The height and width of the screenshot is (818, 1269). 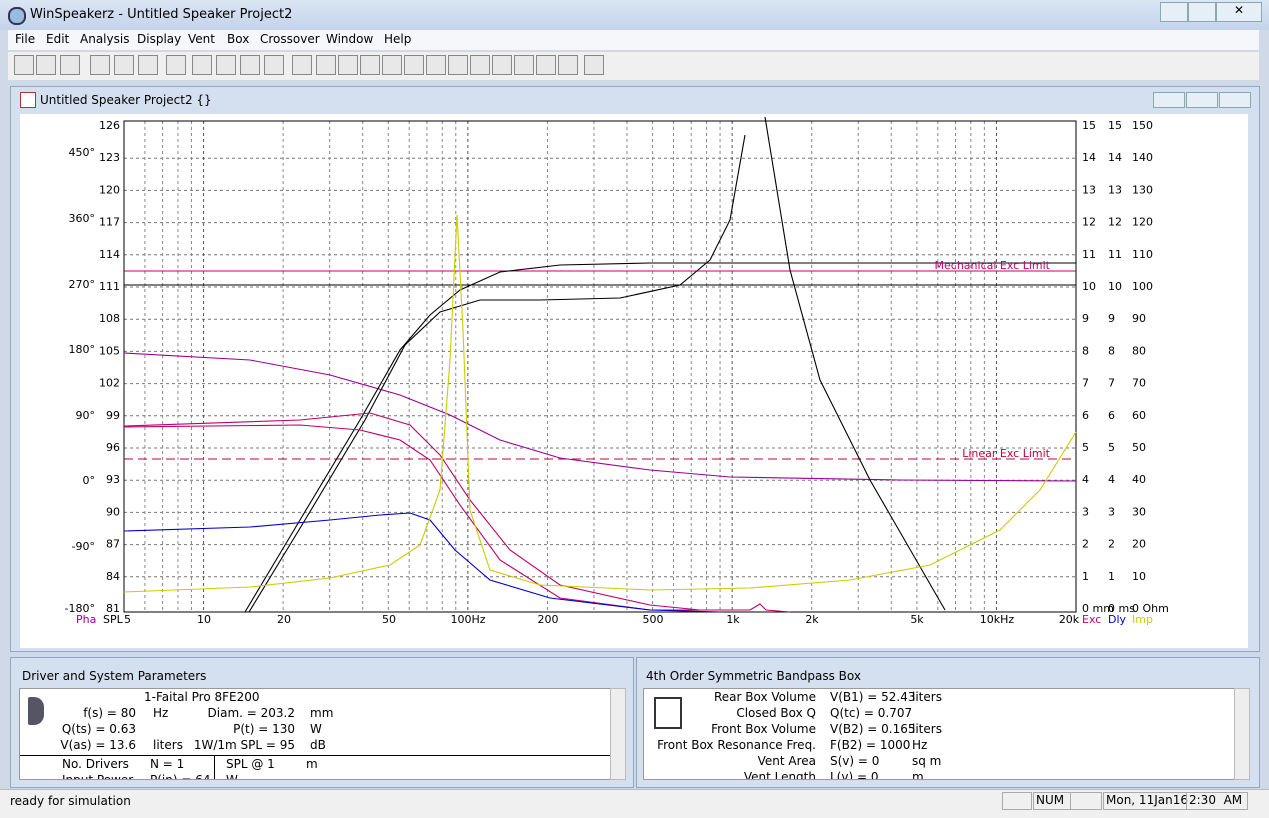 I want to click on table-cell: m, so click(x=312, y=764).